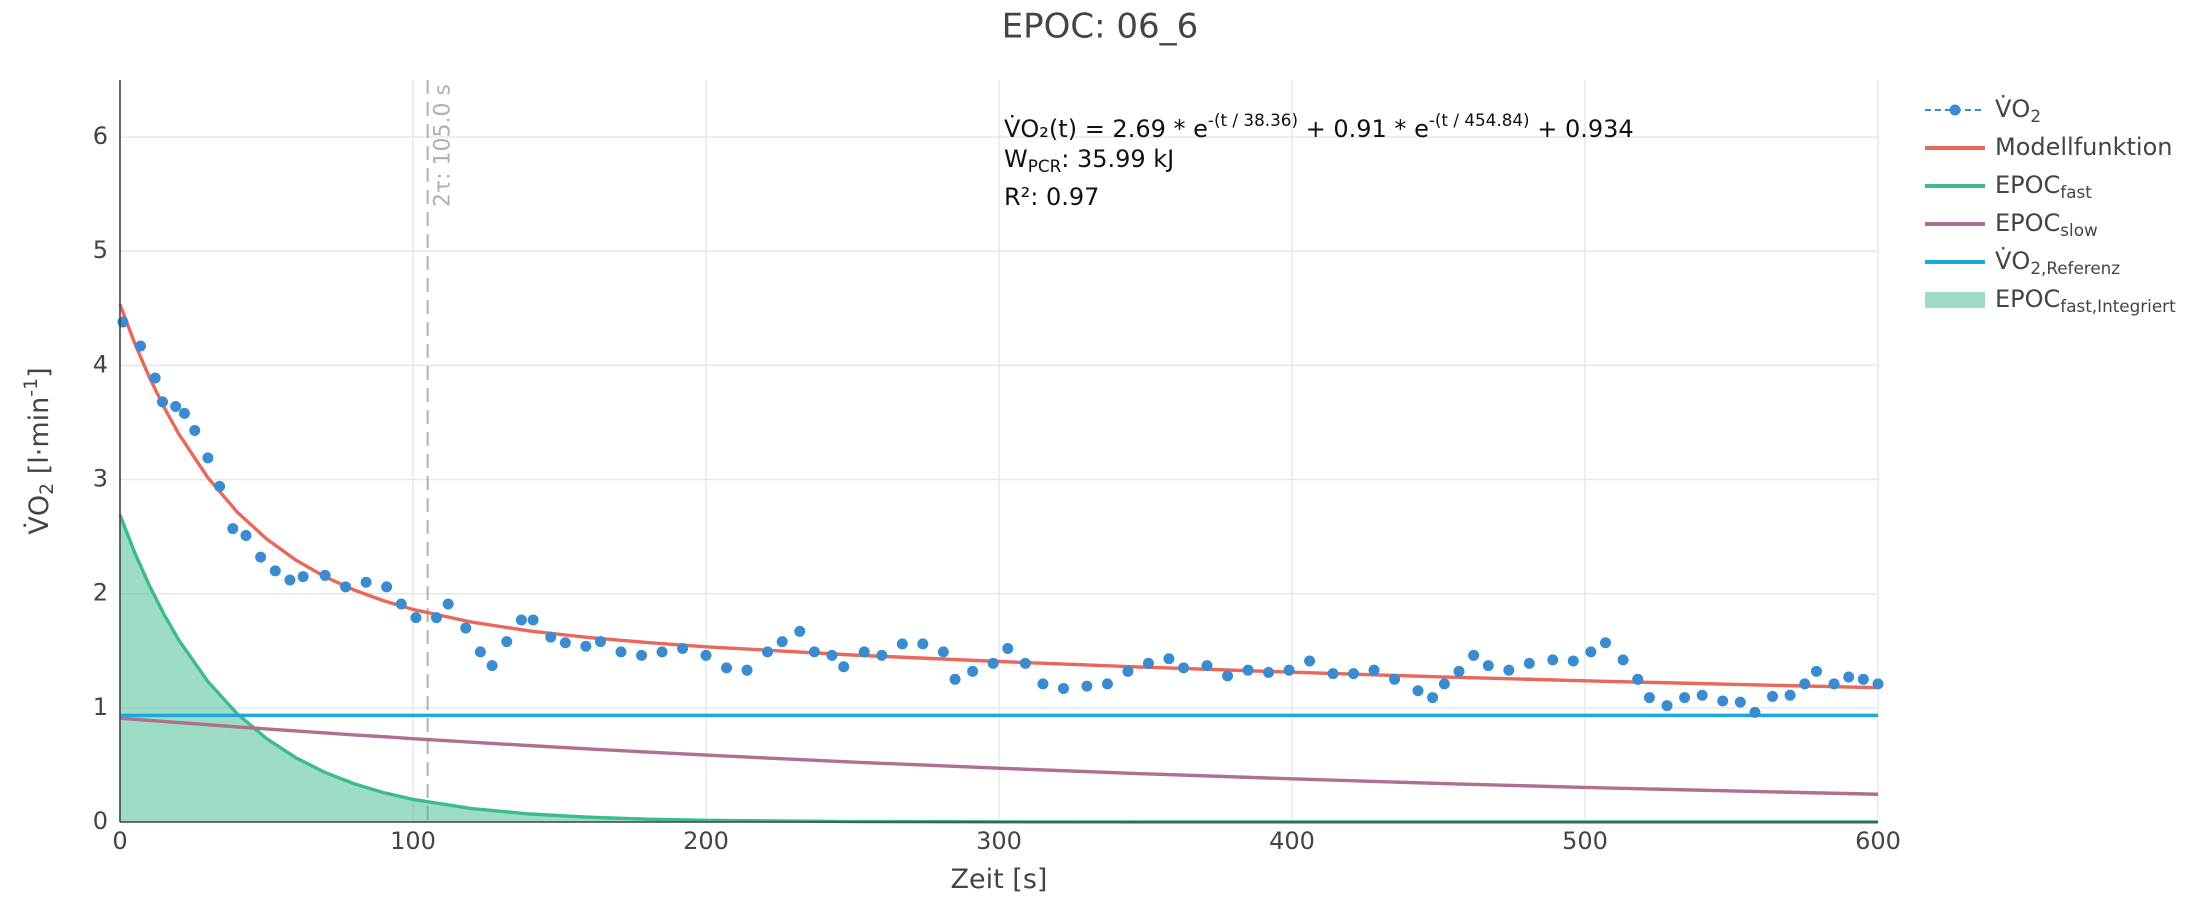  What do you see at coordinates (1016, 159) in the screenshot?
I see `text-part: W` at bounding box center [1016, 159].